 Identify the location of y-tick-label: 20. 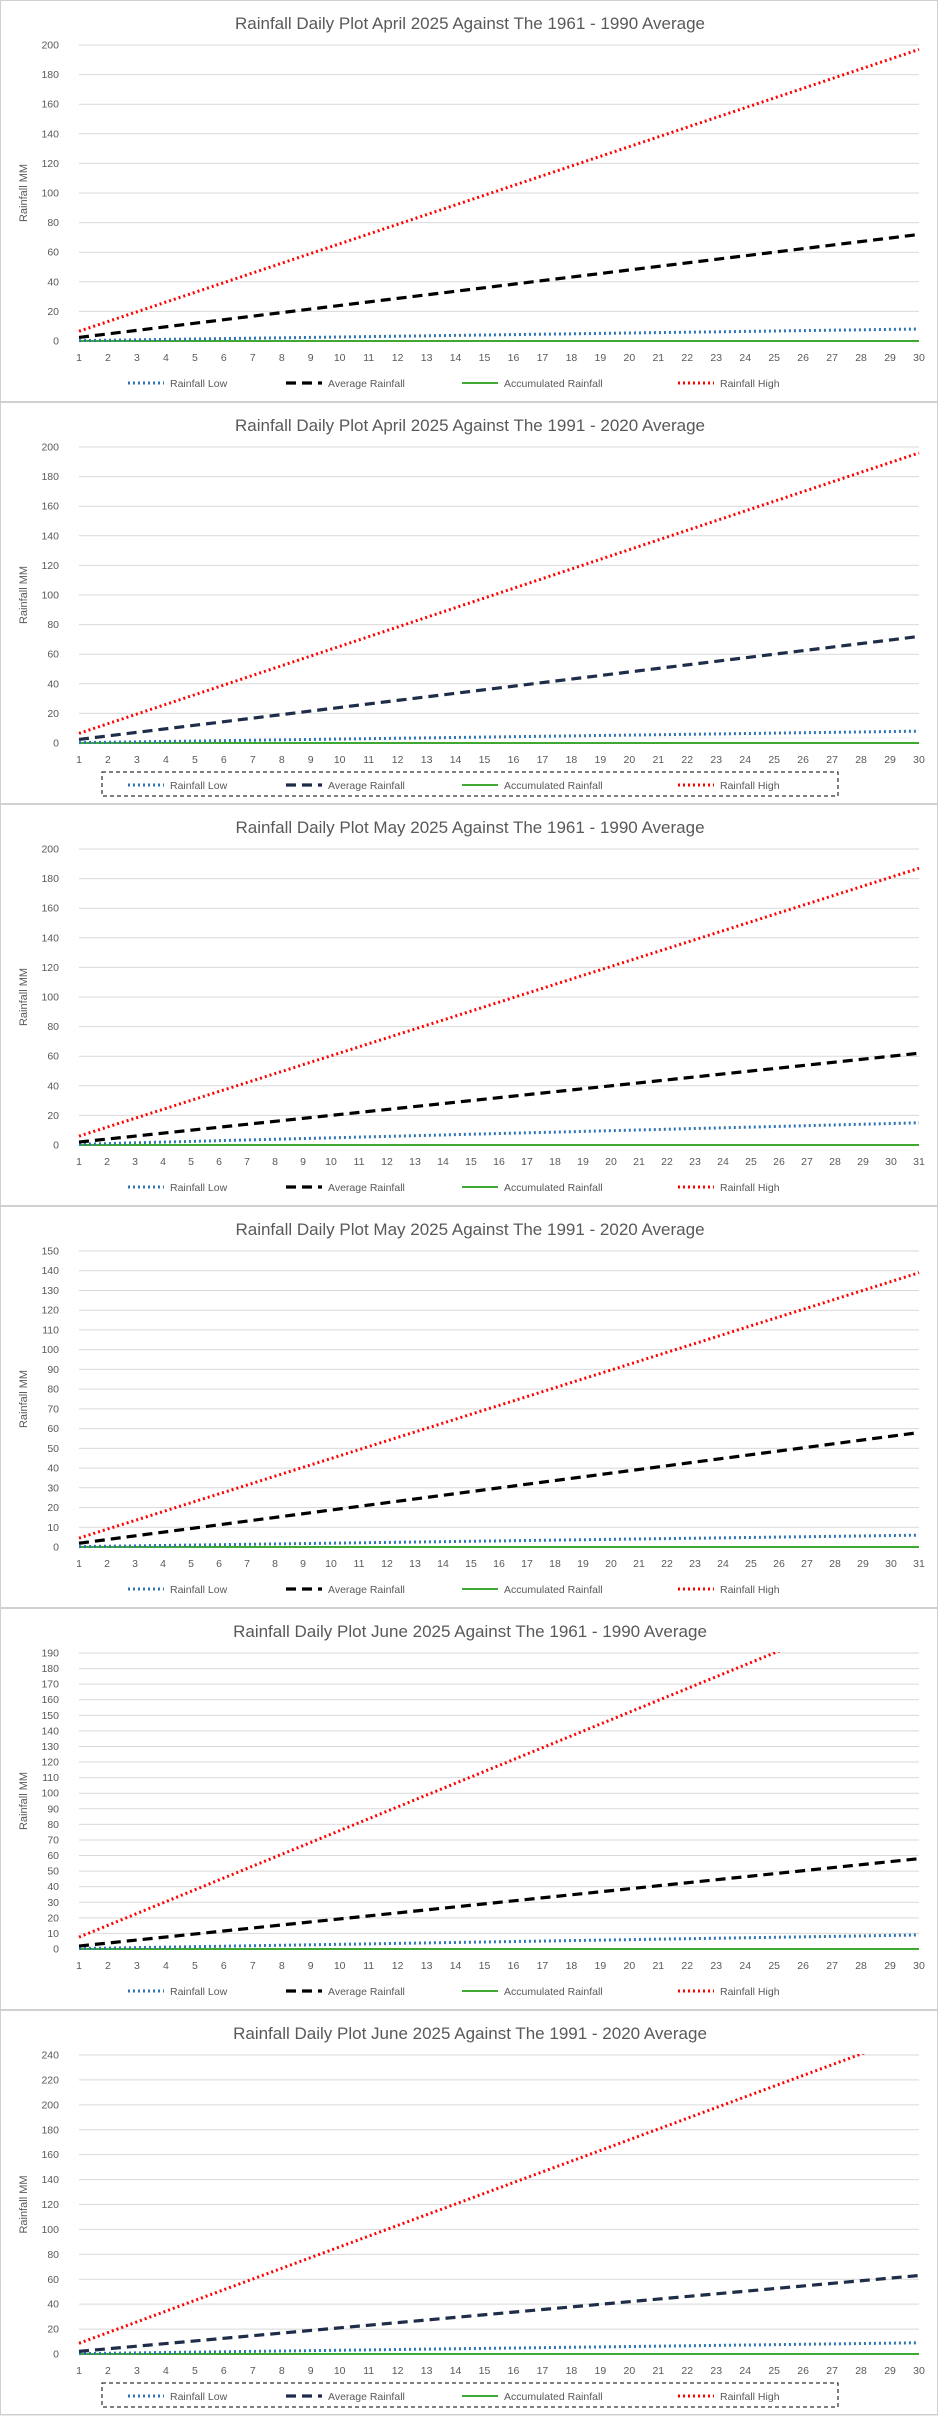
(53, 1508).